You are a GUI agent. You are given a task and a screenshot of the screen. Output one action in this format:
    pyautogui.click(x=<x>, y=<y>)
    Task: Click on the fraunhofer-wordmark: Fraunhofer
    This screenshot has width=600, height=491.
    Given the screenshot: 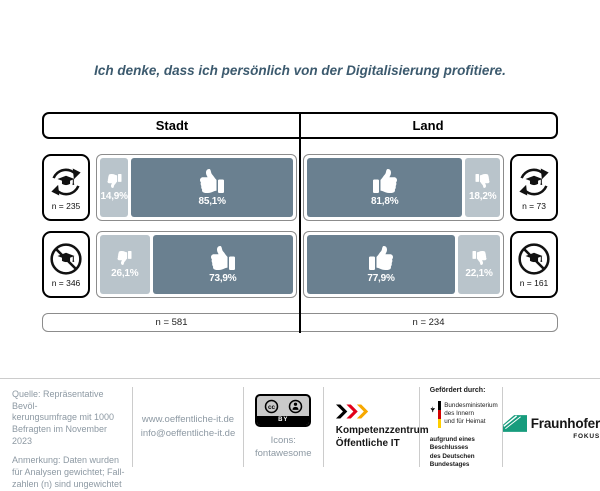 What is the action you would take?
    pyautogui.click(x=565, y=423)
    